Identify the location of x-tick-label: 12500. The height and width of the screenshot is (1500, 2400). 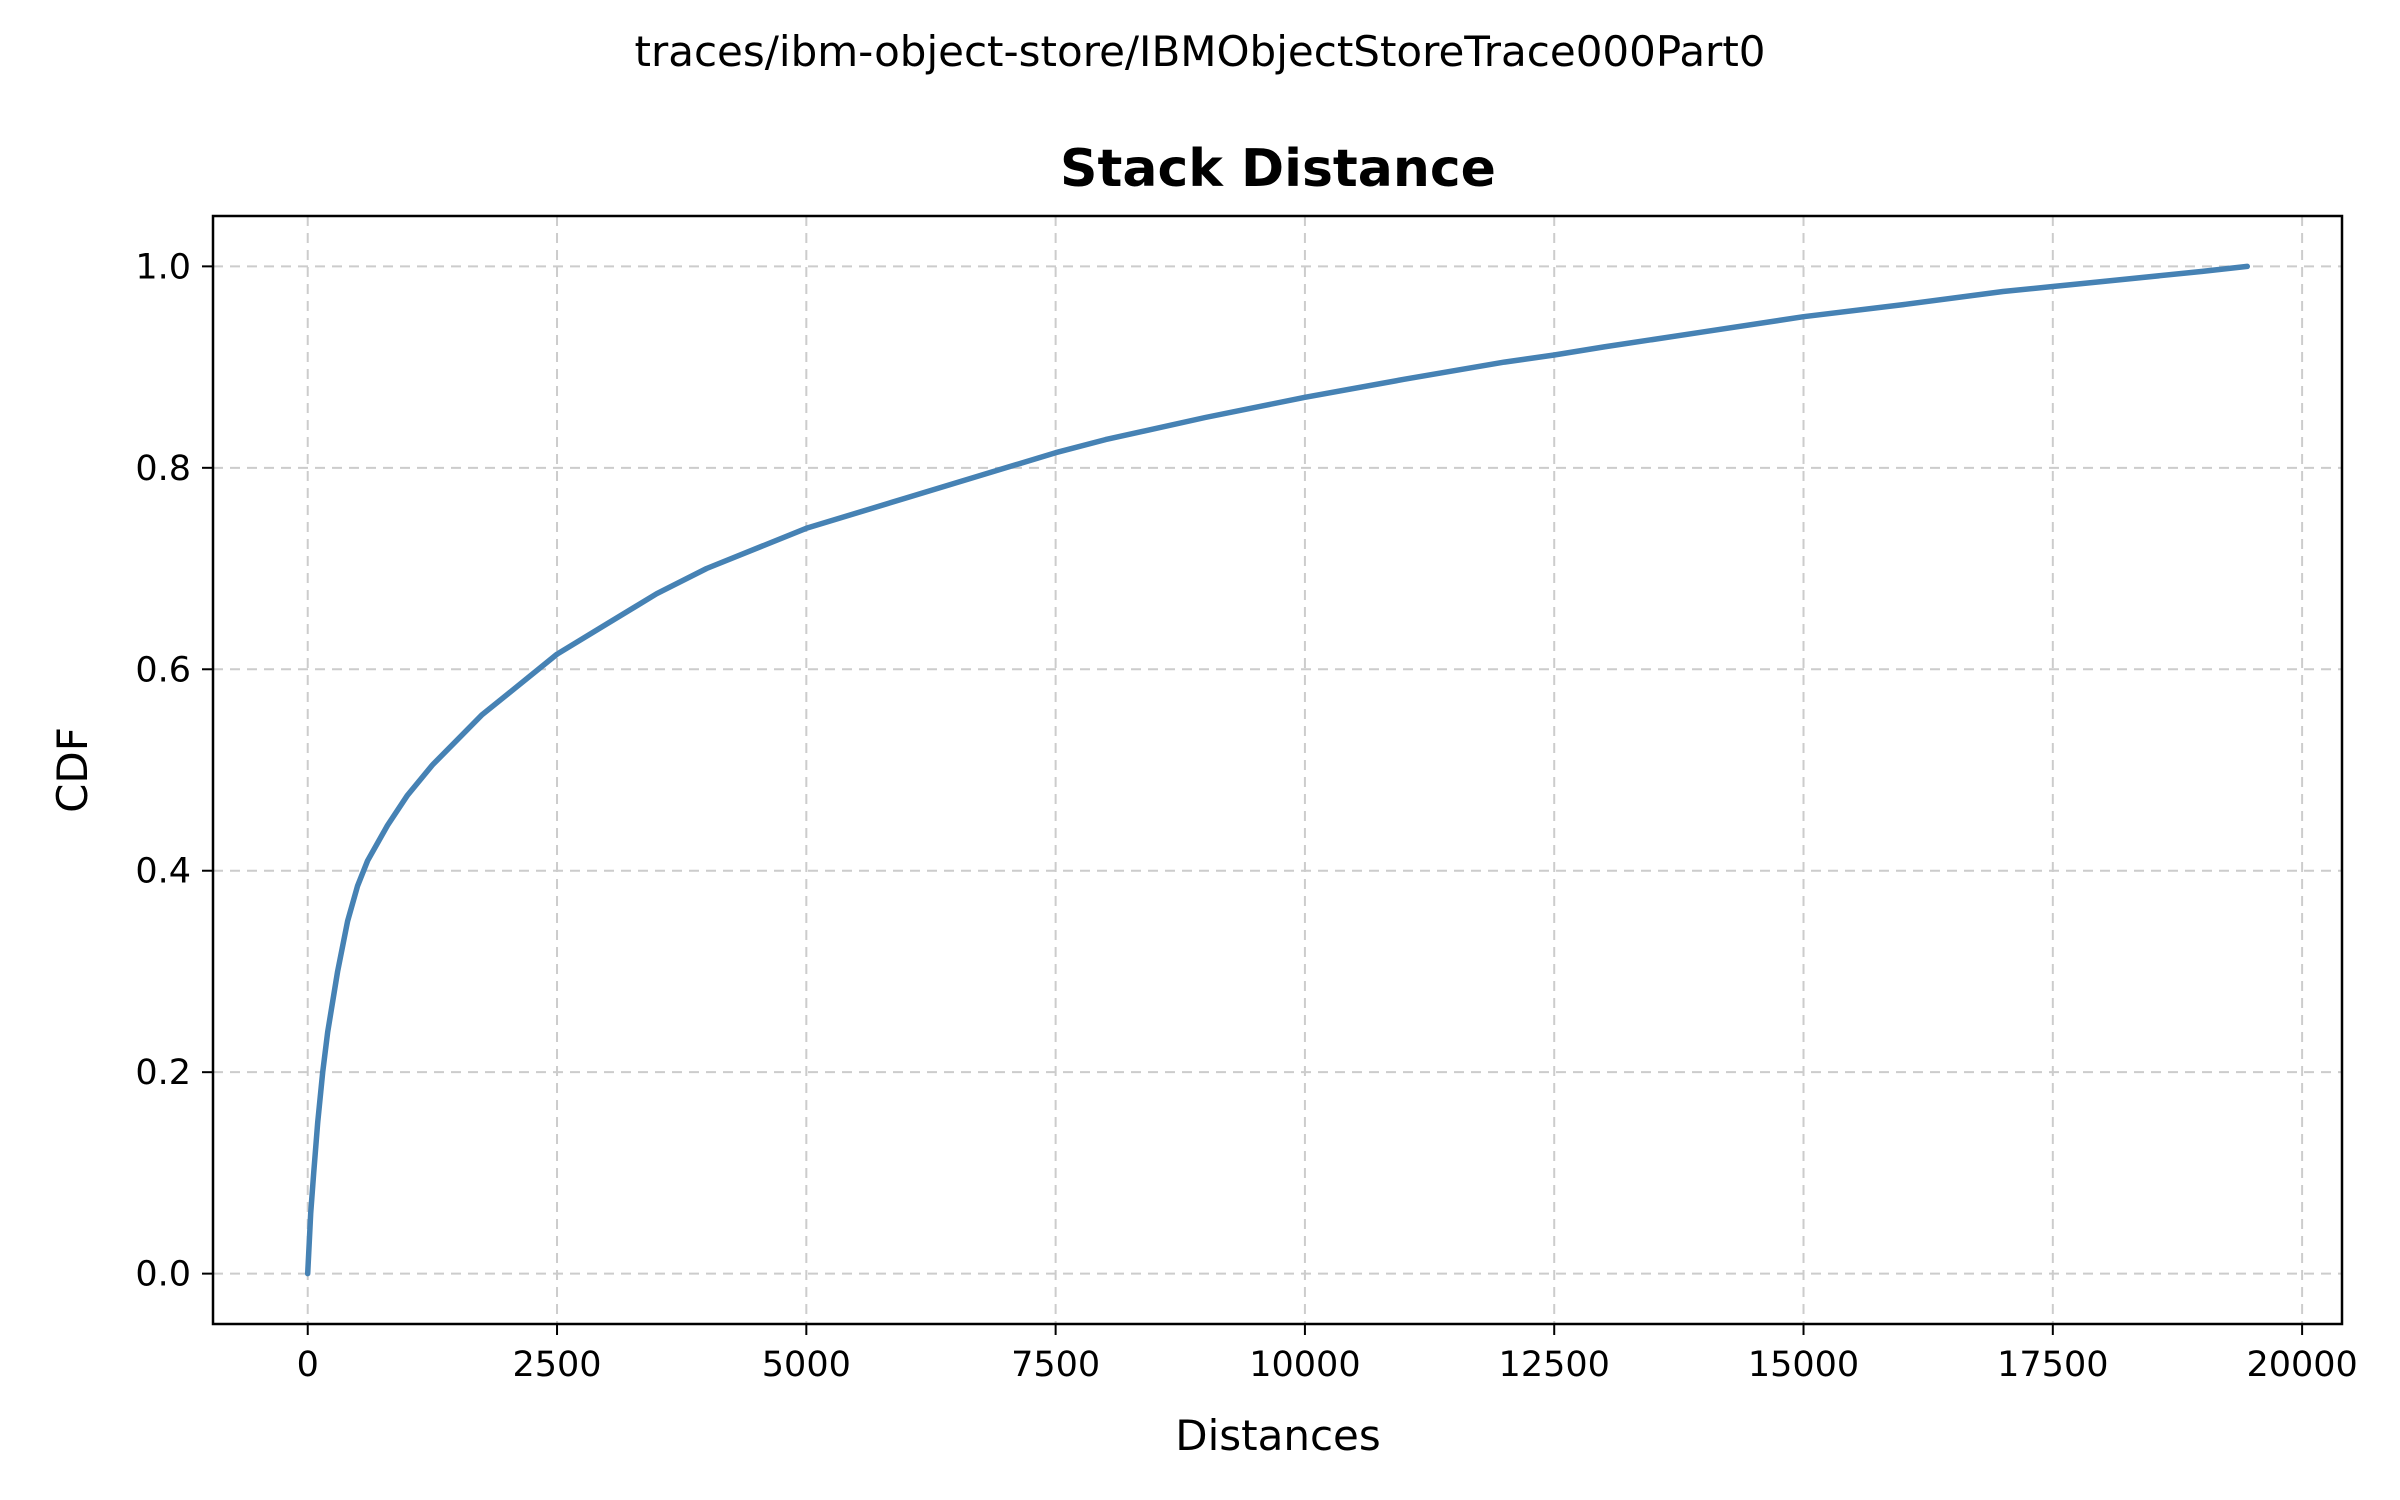
(1554, 1365).